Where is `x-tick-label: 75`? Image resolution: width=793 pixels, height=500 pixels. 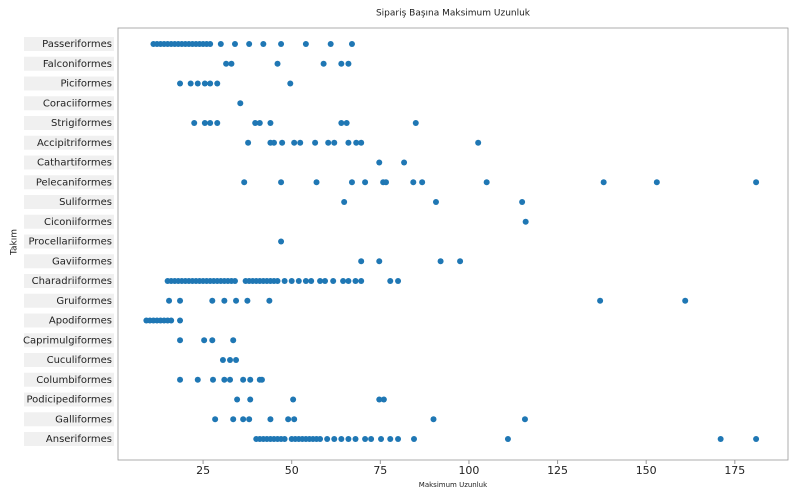
x-tick-label: 75 is located at coordinates (380, 470).